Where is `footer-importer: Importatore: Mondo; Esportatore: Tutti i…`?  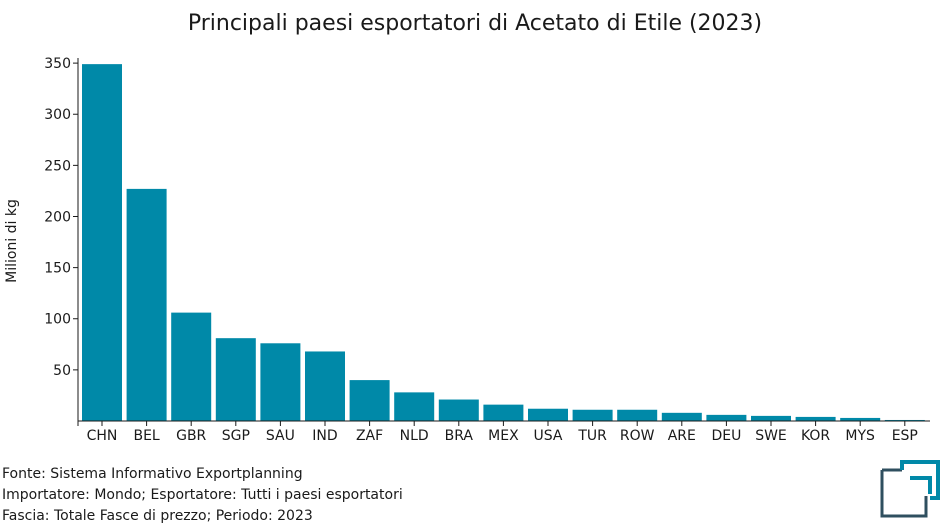
footer-importer: Importatore: Mondo; Esportatore: Tutti i… is located at coordinates (202, 495).